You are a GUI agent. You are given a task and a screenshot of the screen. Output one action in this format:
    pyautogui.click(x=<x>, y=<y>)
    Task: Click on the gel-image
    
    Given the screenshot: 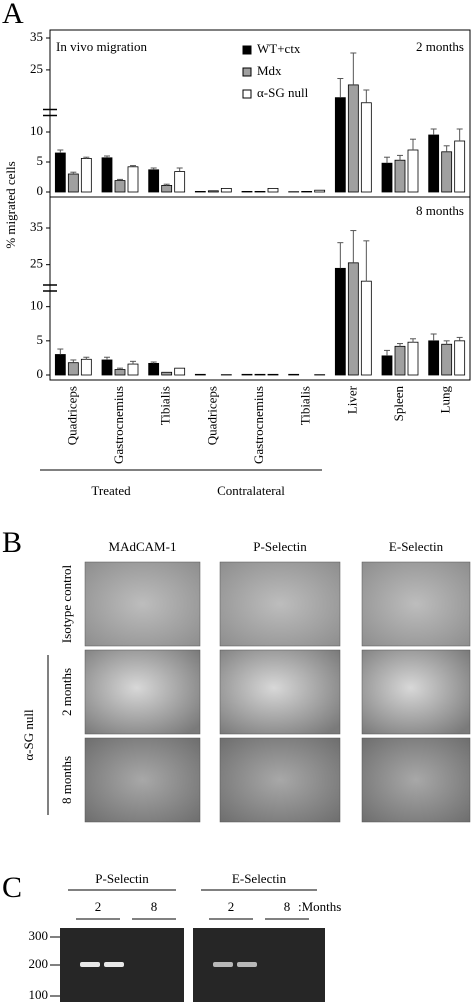 What is the action you would take?
    pyautogui.click(x=259, y=965)
    